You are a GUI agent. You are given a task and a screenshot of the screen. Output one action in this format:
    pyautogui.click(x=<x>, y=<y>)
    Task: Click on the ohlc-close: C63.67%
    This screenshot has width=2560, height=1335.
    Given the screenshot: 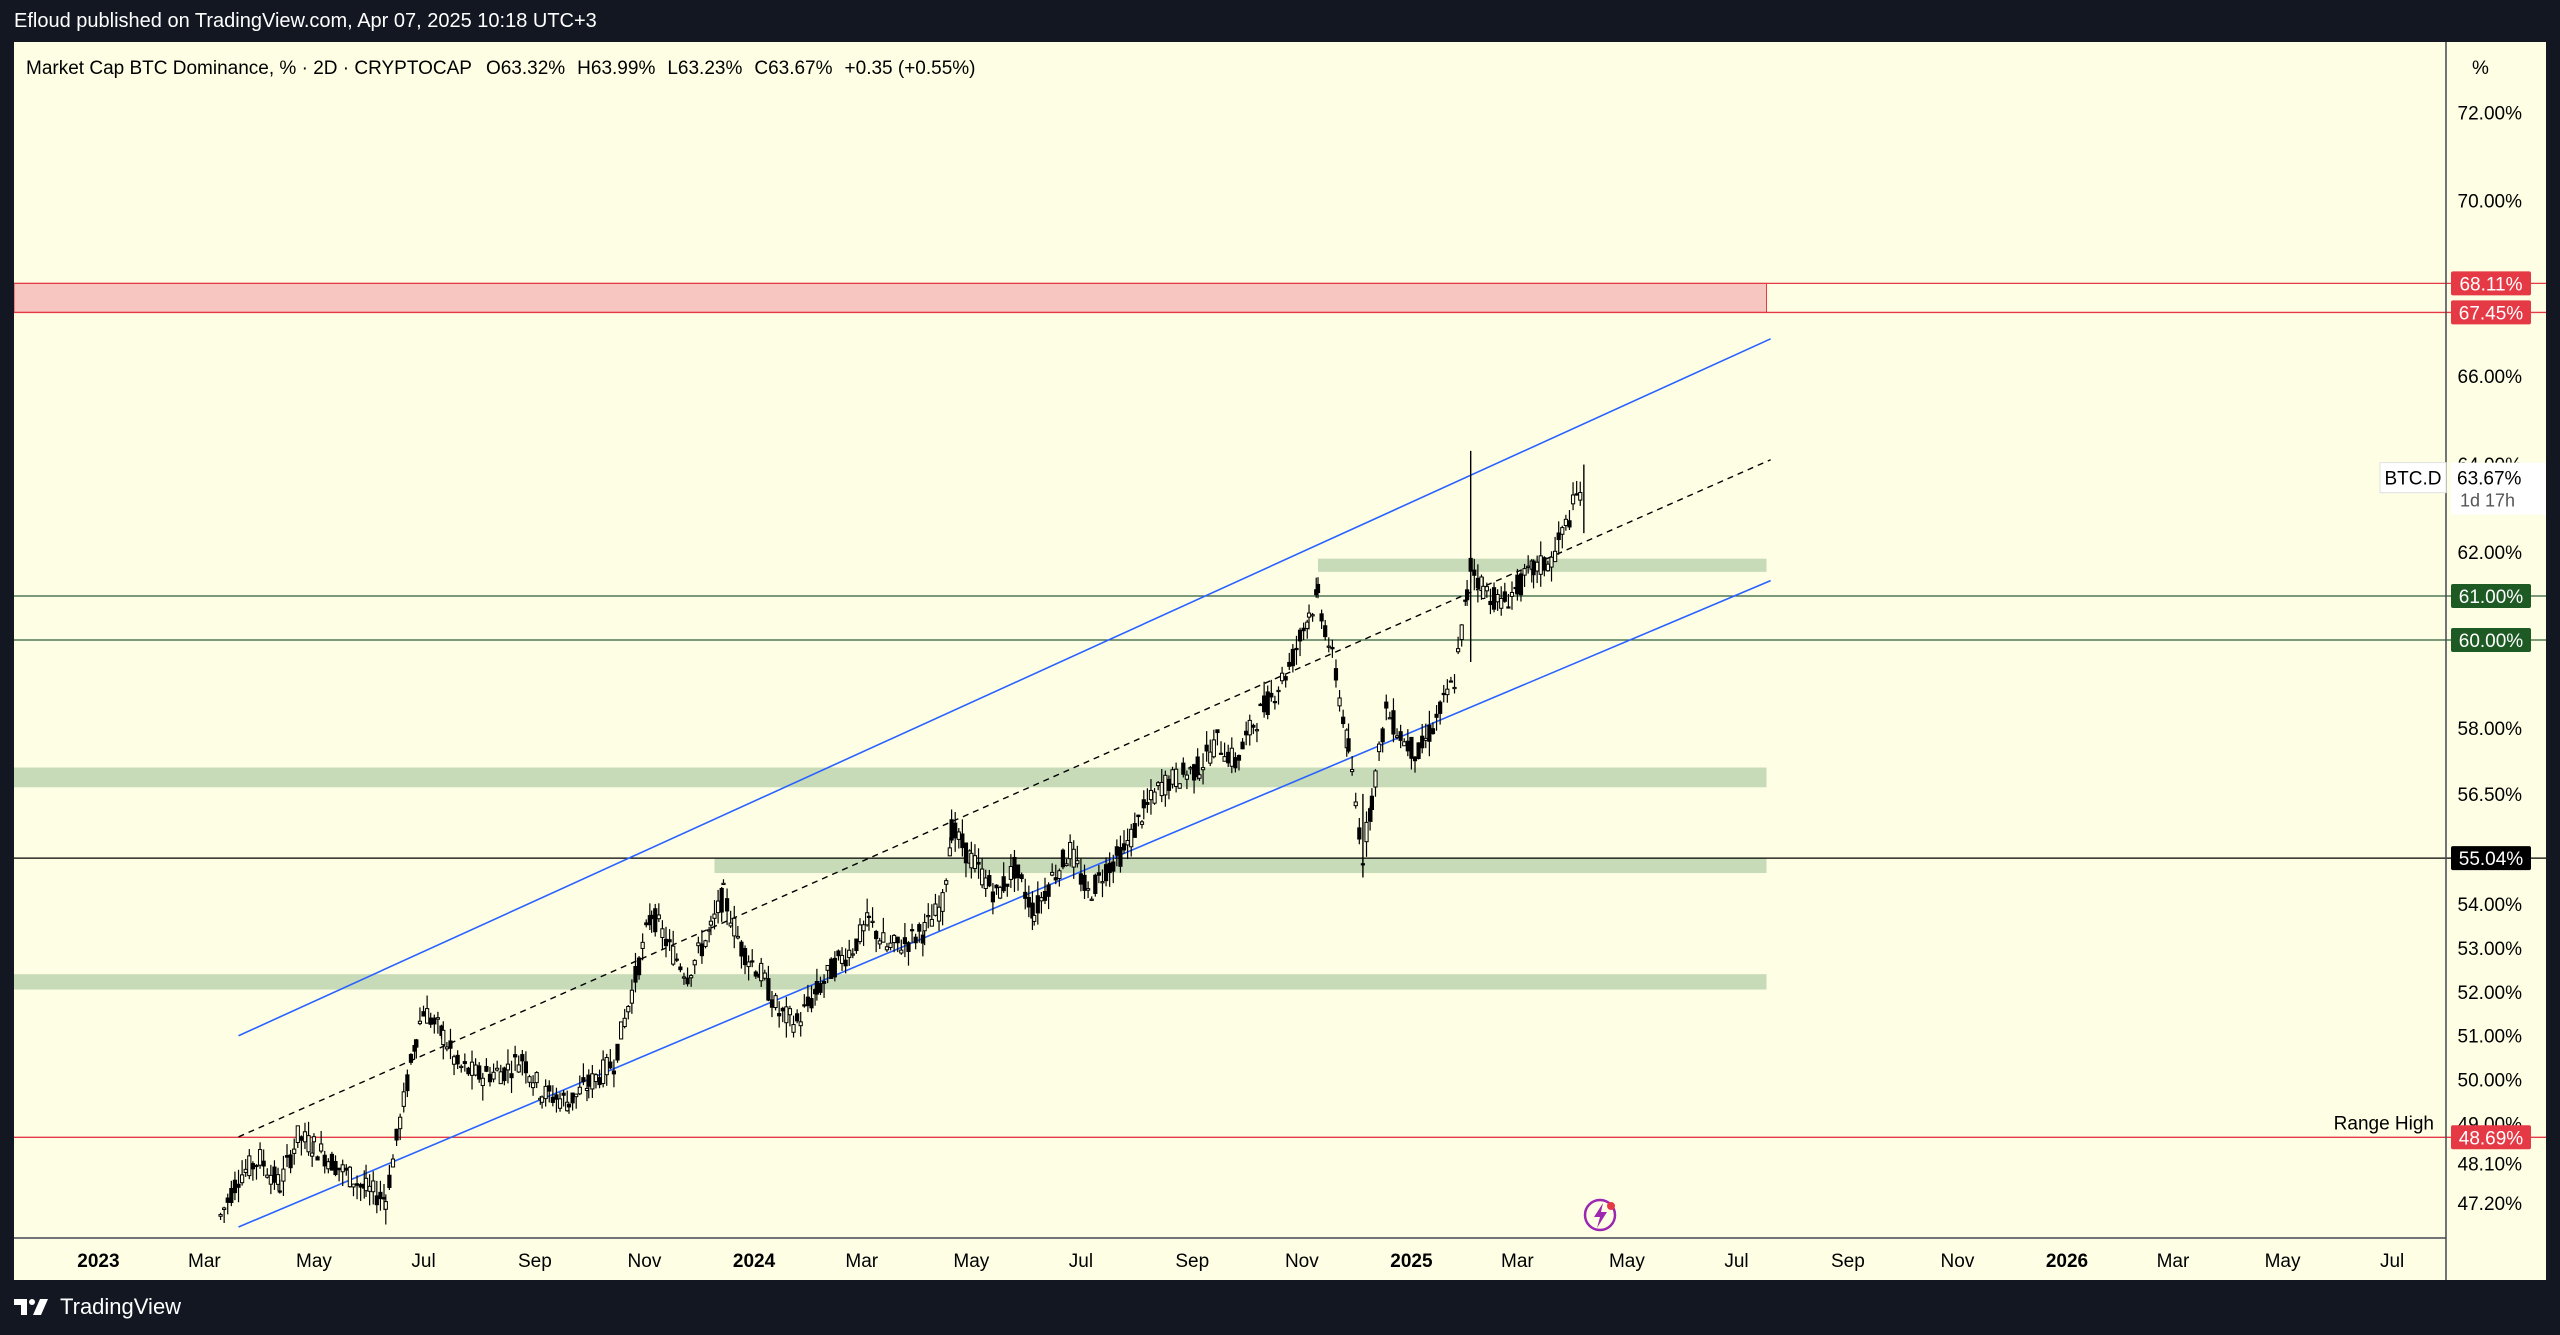 What is the action you would take?
    pyautogui.click(x=793, y=68)
    